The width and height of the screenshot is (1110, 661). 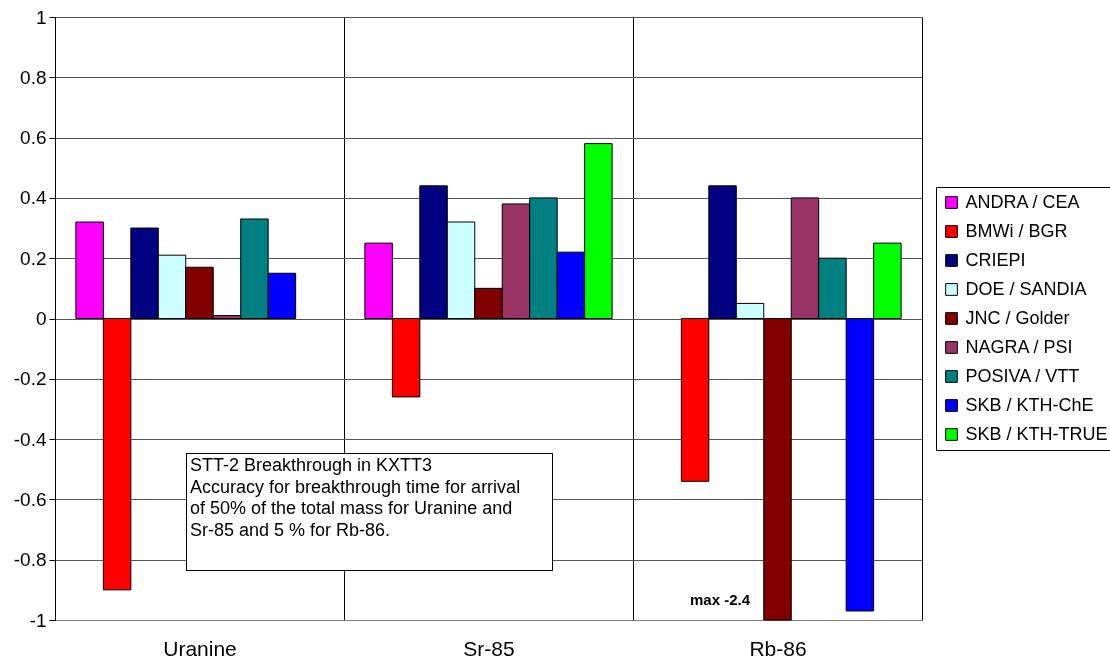 What do you see at coordinates (1022, 375) in the screenshot?
I see `legend-label: POSIVA / VTT` at bounding box center [1022, 375].